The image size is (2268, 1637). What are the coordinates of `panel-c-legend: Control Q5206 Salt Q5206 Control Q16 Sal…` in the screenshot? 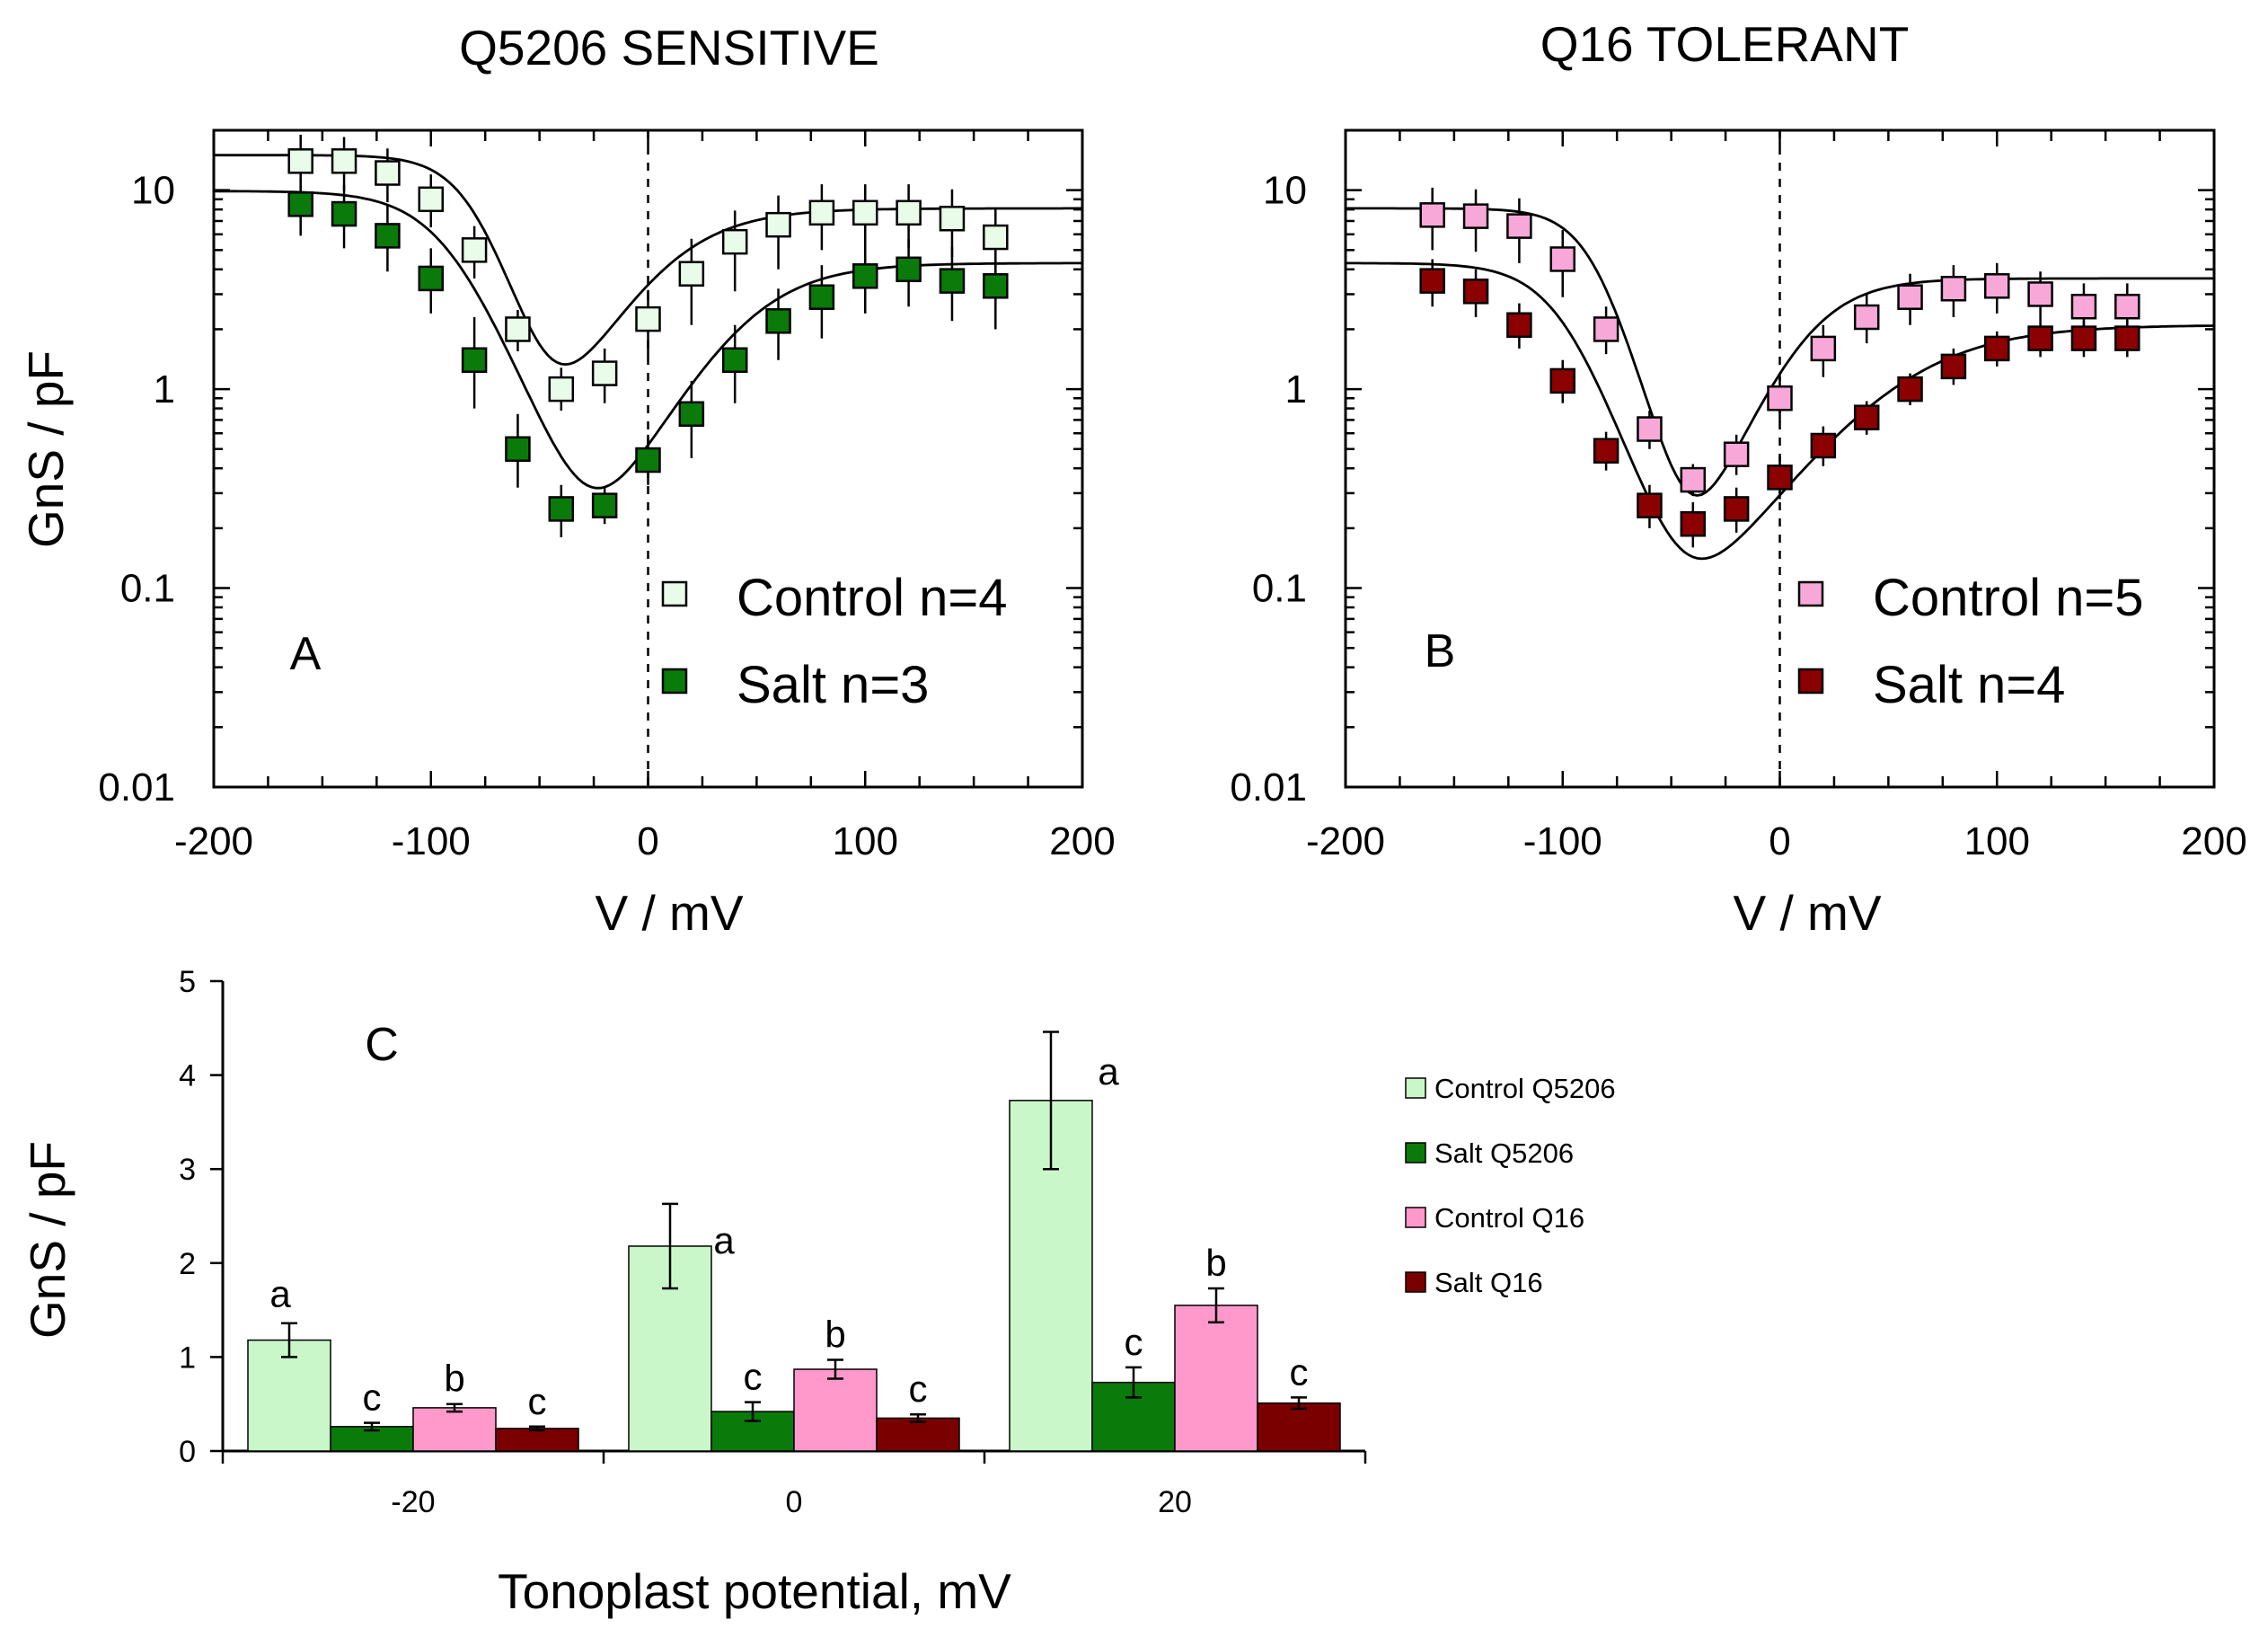 It's located at (1511, 1185).